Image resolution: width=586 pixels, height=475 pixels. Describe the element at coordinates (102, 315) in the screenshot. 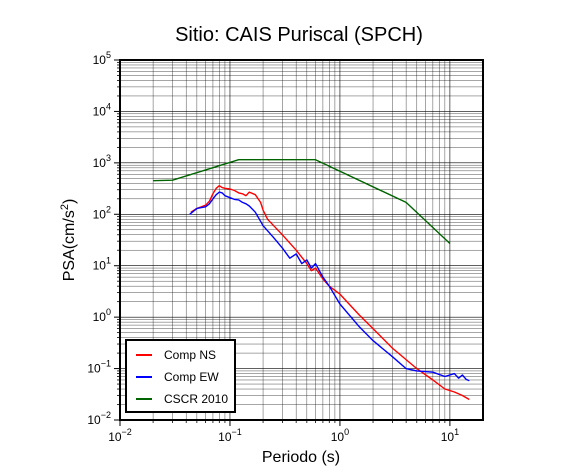

I see `y-tick-label: 10⁰` at that location.